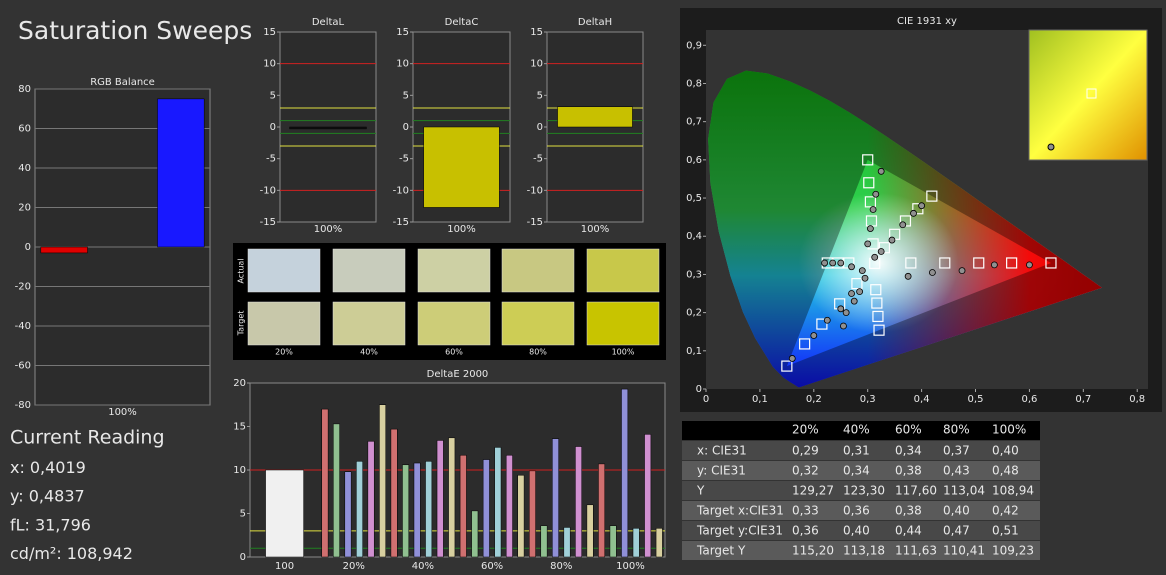  What do you see at coordinates (739, 531) in the screenshot?
I see `table-row-label: Target y:CIE31` at bounding box center [739, 531].